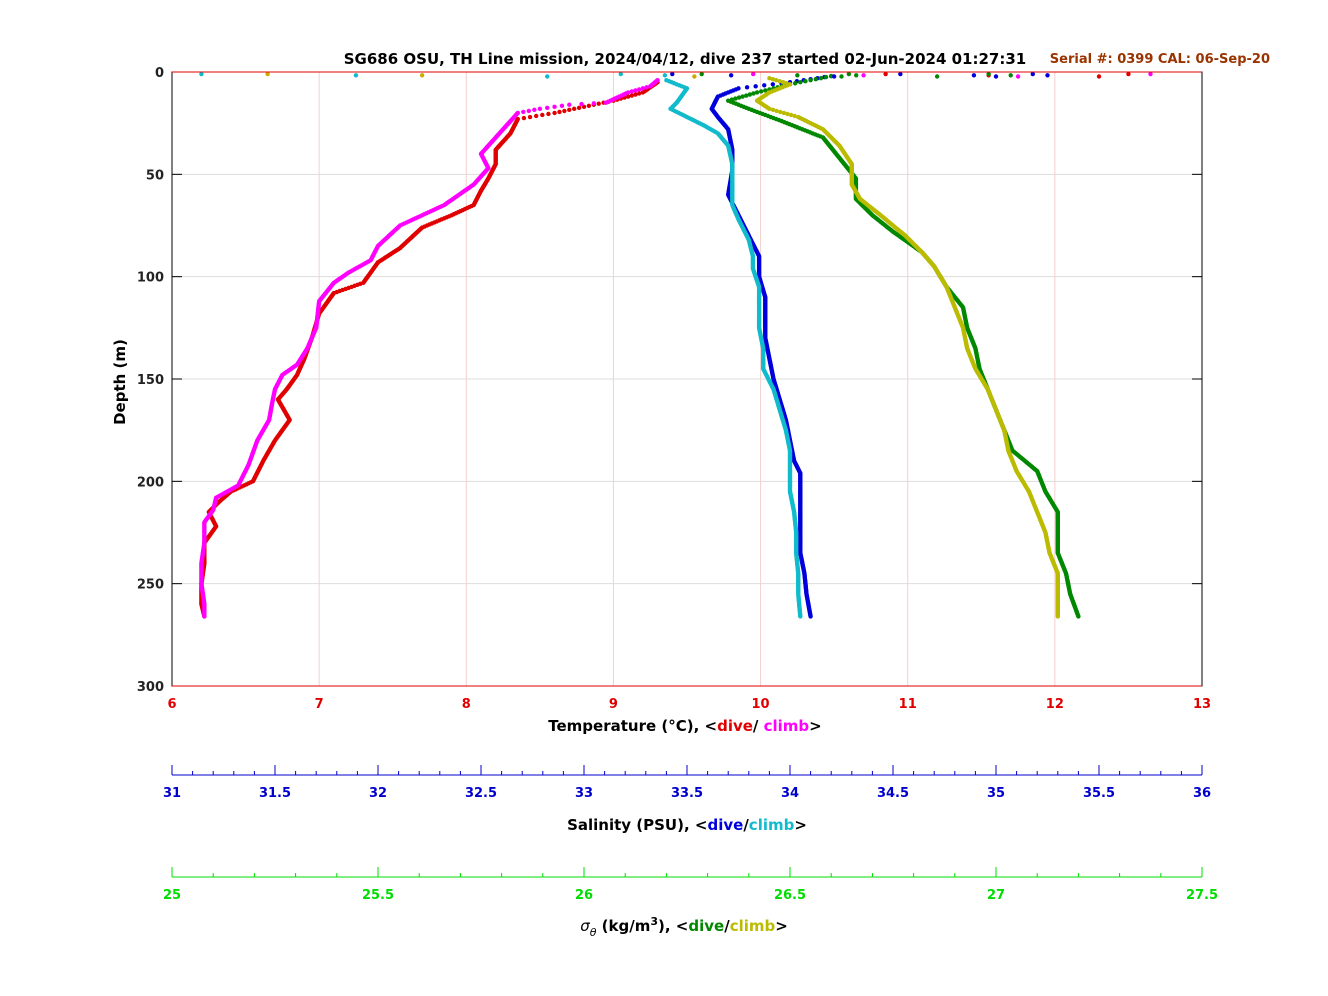 This screenshot has width=1328, height=996. Describe the element at coordinates (150, 687) in the screenshot. I see `y-tick-label: 300` at that location.